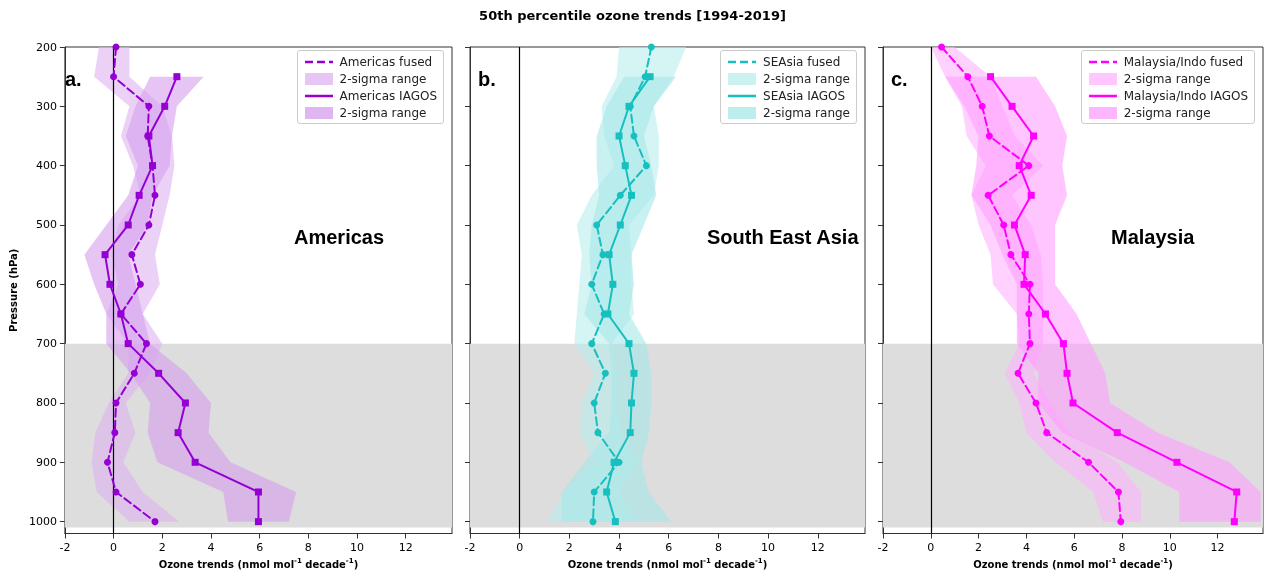 This screenshot has width=1265, height=574. I want to click on annotation: Americas, so click(339, 237).